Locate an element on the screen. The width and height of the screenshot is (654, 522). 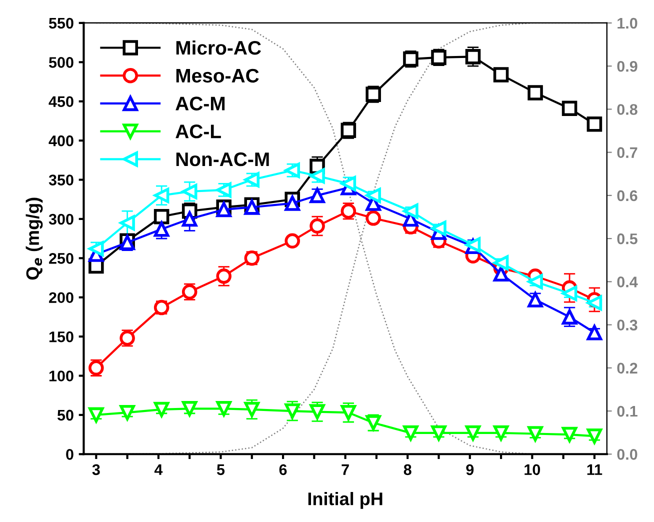
y2-tick-label: 0.0 is located at coordinates (627, 454).